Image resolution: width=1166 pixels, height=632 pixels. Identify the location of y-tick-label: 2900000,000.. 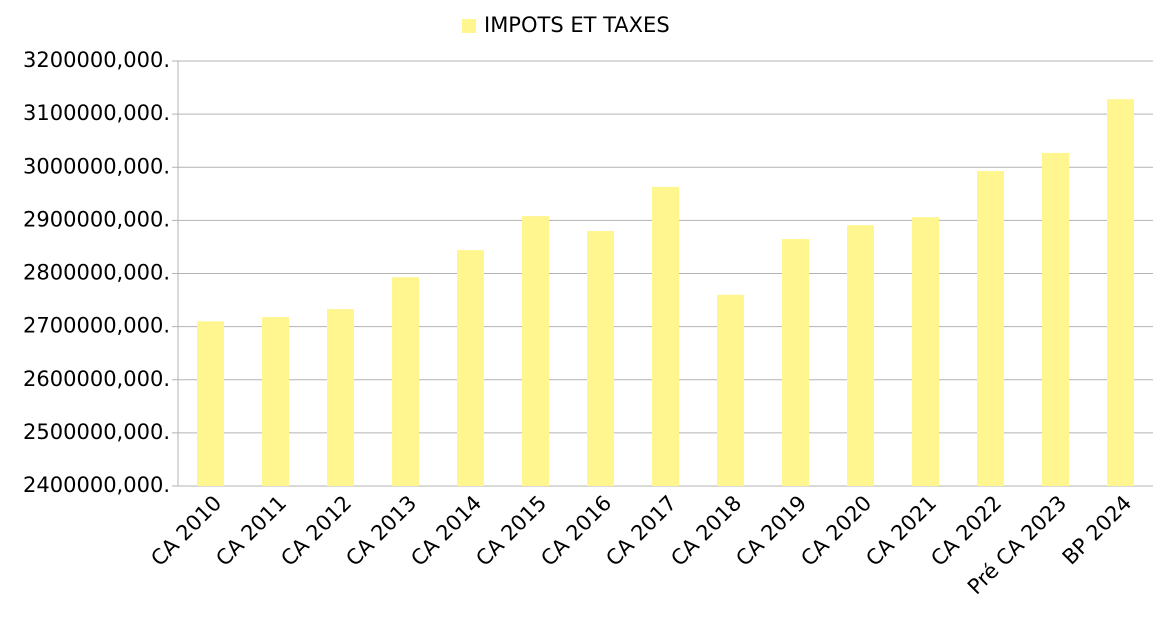
(96, 219).